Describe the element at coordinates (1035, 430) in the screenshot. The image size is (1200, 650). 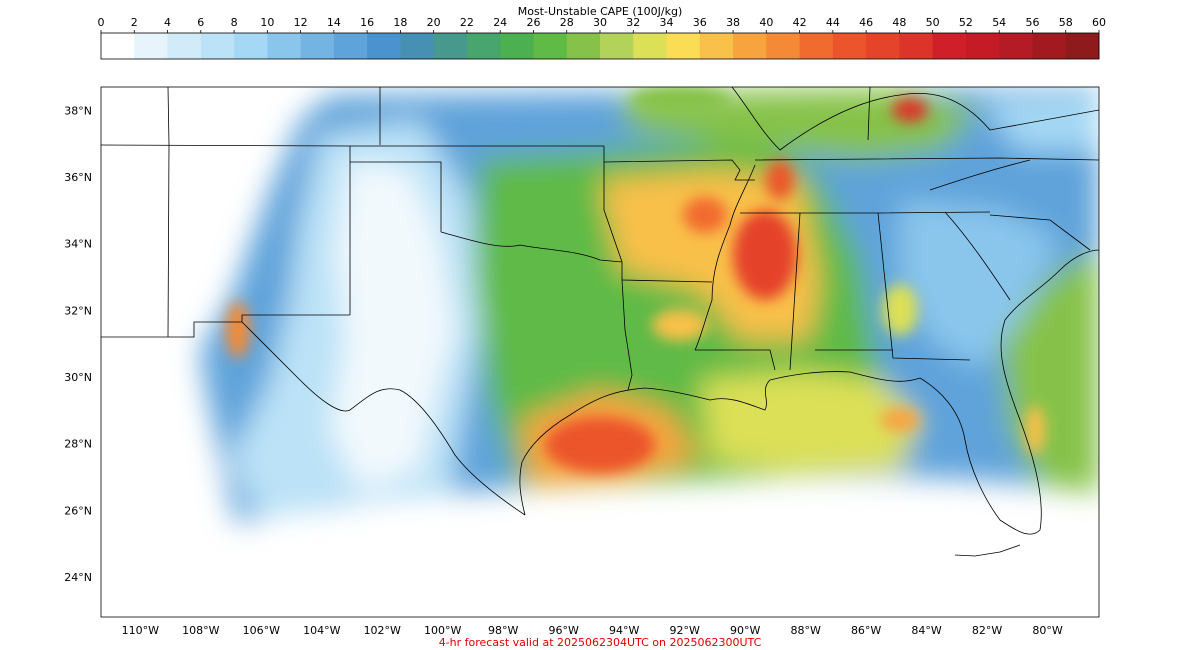
I see `cape-core-florida-east` at that location.